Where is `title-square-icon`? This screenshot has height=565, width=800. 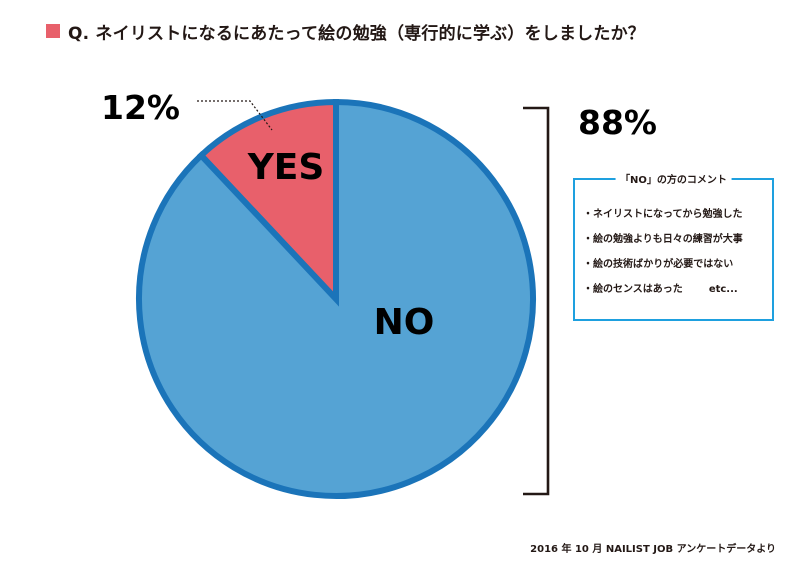
title-square-icon is located at coordinates (53, 31).